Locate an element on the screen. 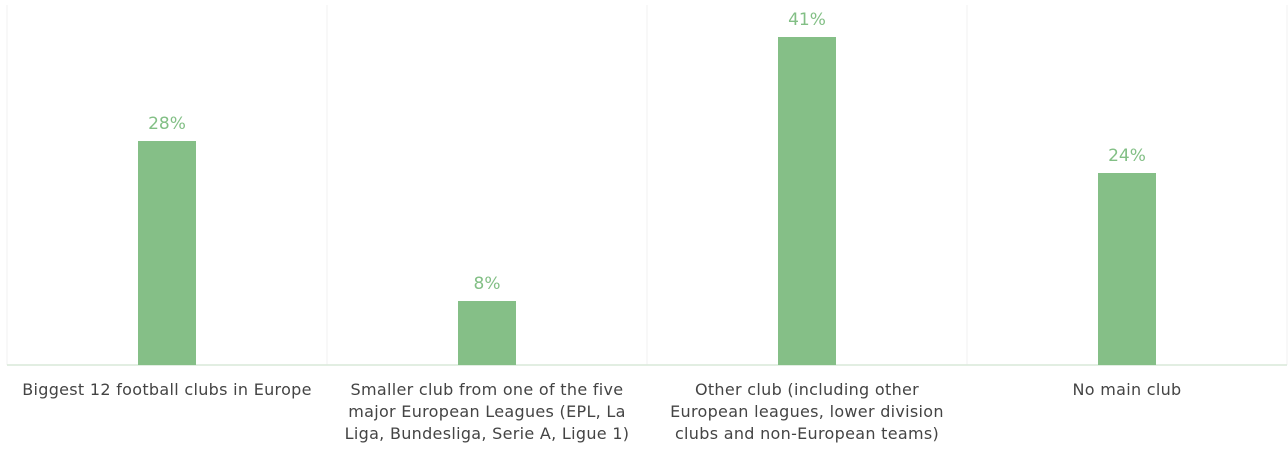 This screenshot has height=449, width=1288. value-label: 24% is located at coordinates (1127, 156).